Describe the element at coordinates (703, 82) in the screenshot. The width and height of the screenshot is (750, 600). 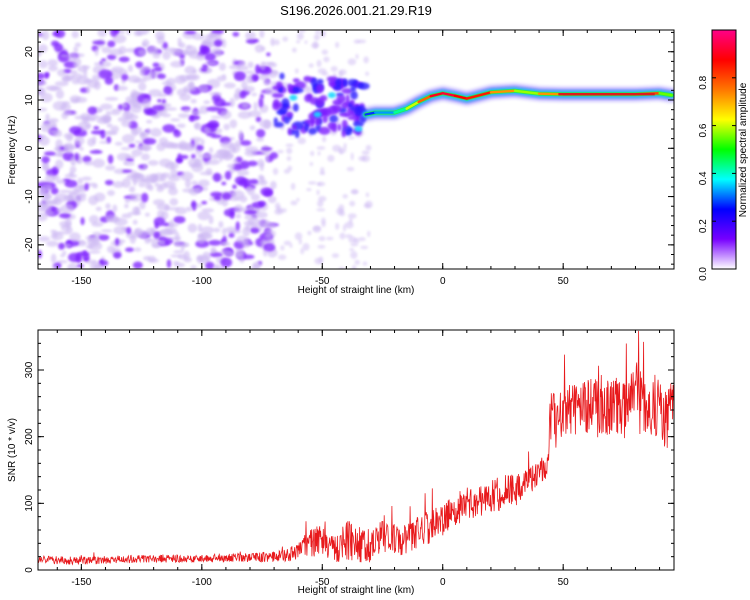
I see `colorbar-tick-label: 0.8` at that location.